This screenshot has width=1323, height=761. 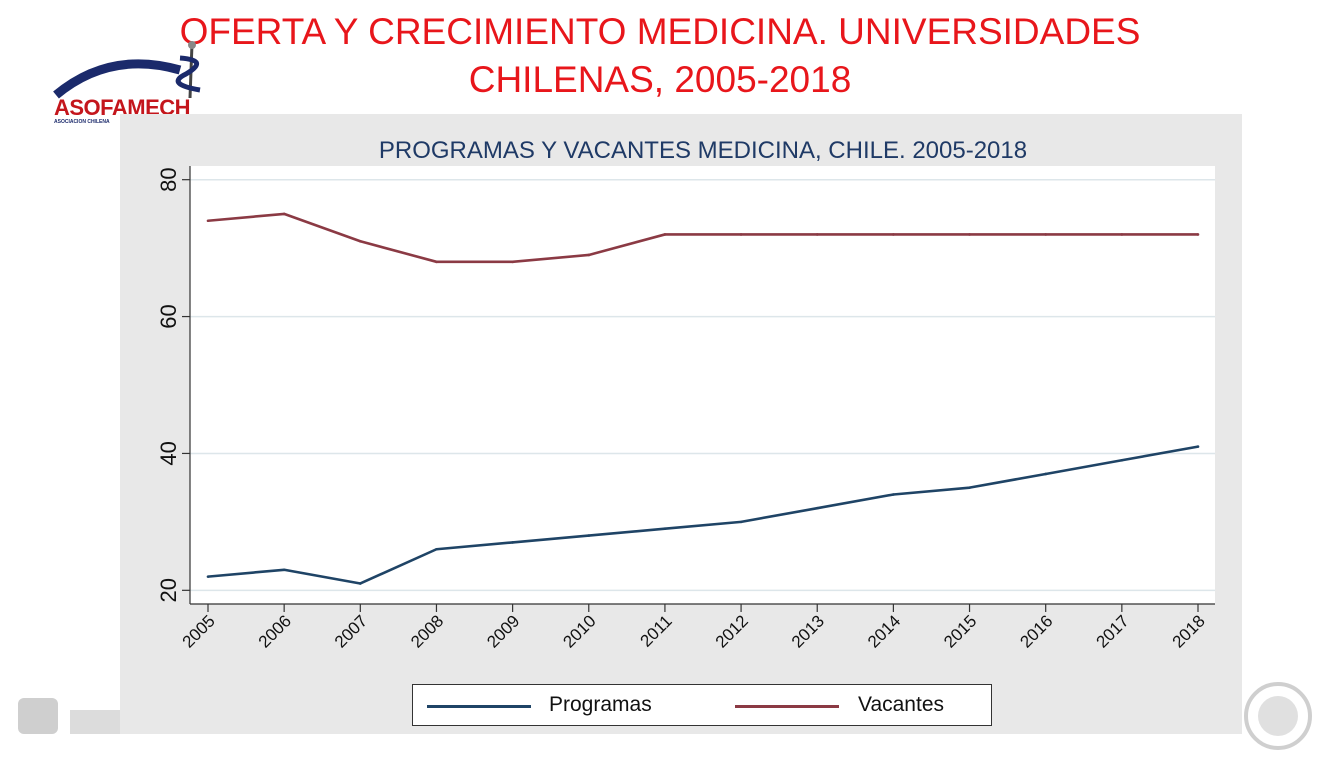 What do you see at coordinates (1112, 631) in the screenshot?
I see `x-tick-label-2017: 2017` at bounding box center [1112, 631].